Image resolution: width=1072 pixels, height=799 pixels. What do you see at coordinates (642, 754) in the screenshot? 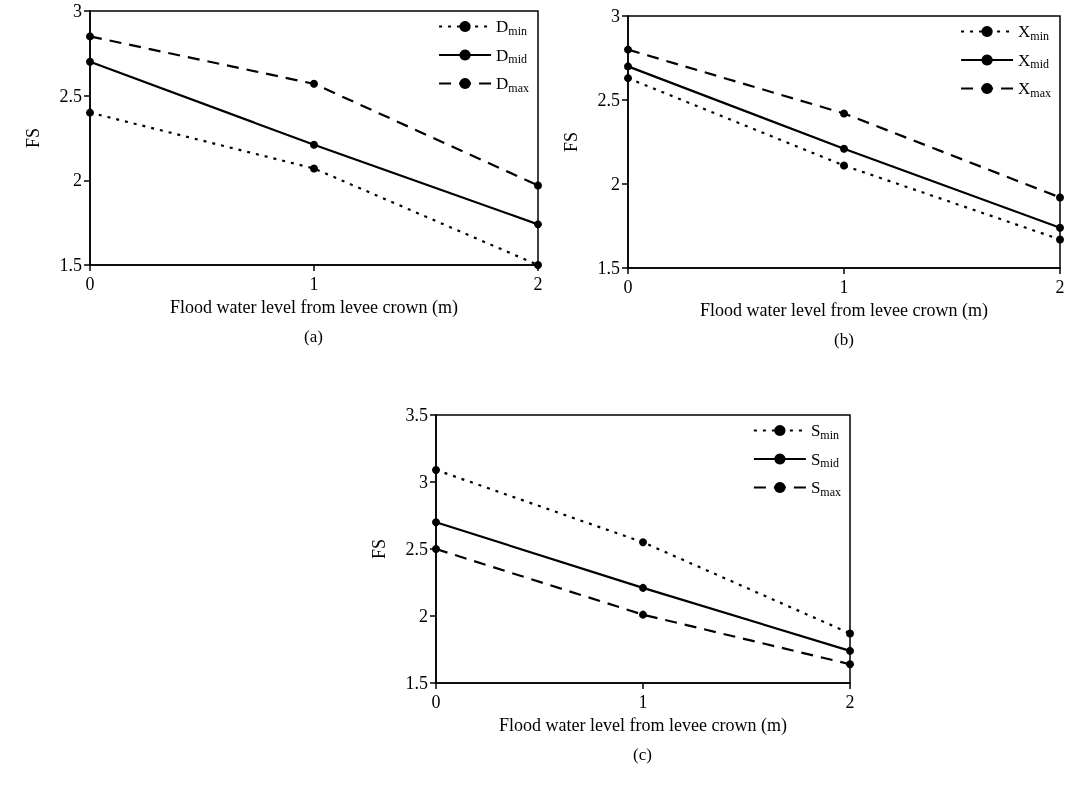
I see `text: (c)` at bounding box center [642, 754].